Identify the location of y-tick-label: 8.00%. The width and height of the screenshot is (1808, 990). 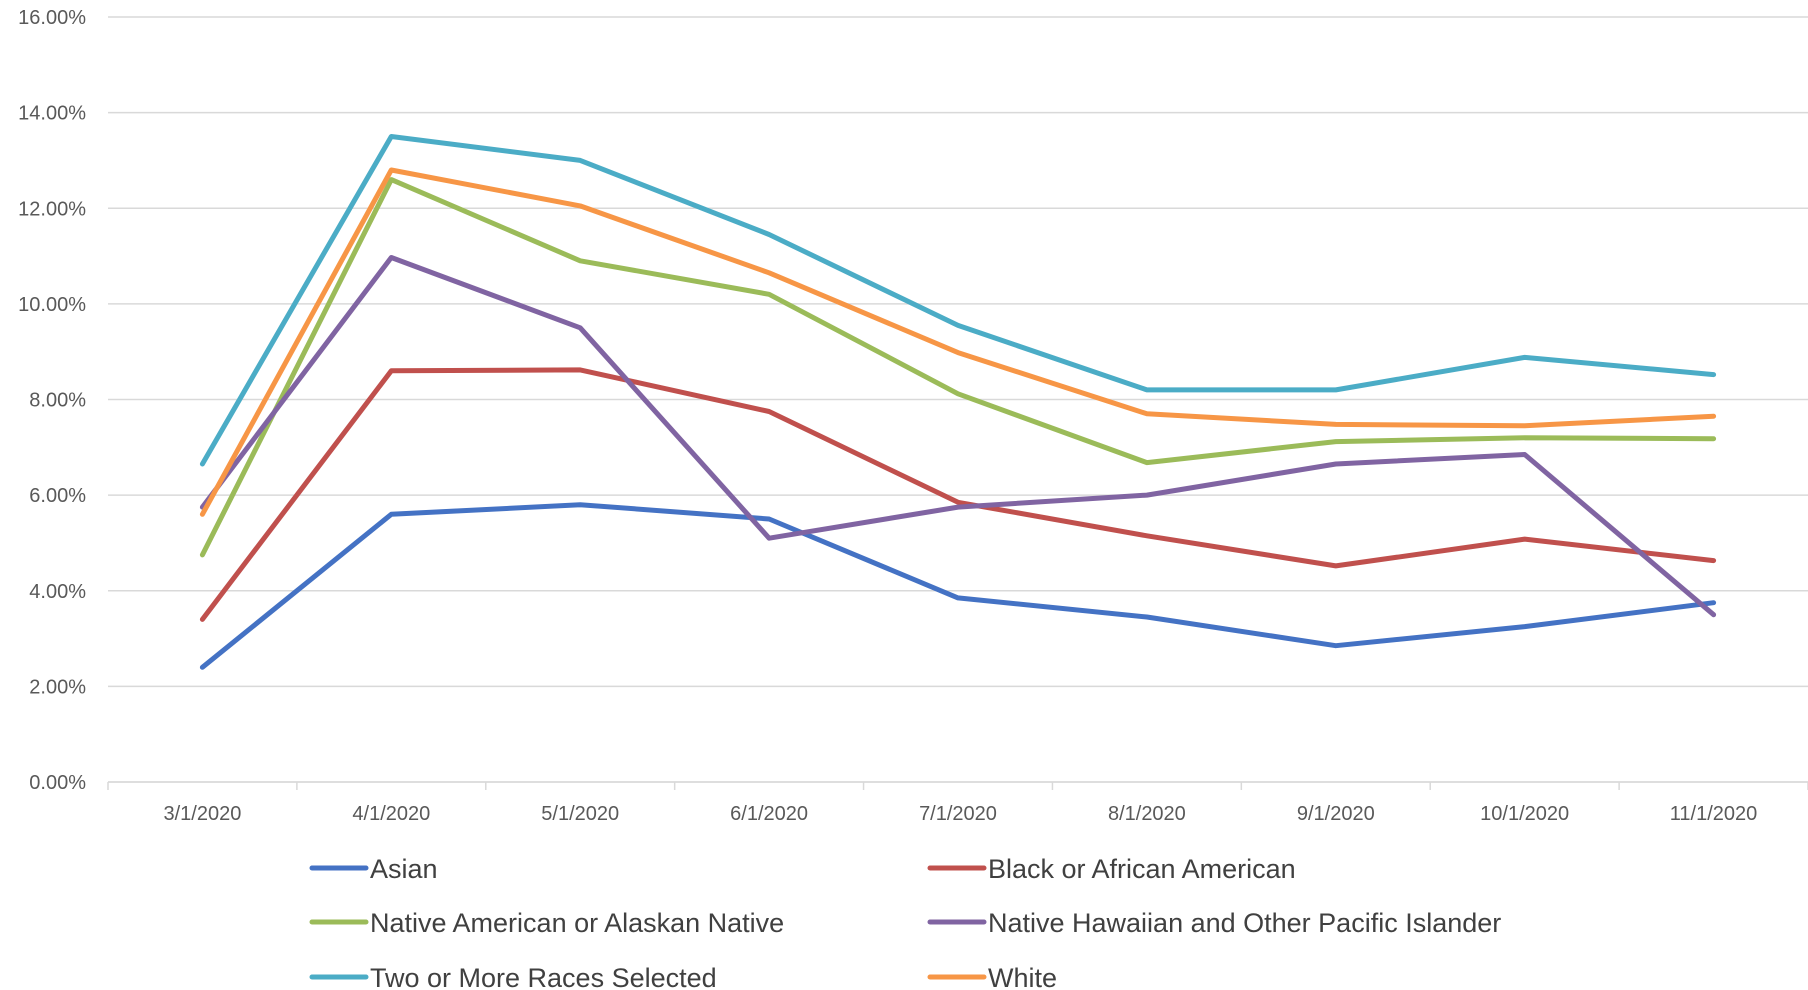
(57, 401).